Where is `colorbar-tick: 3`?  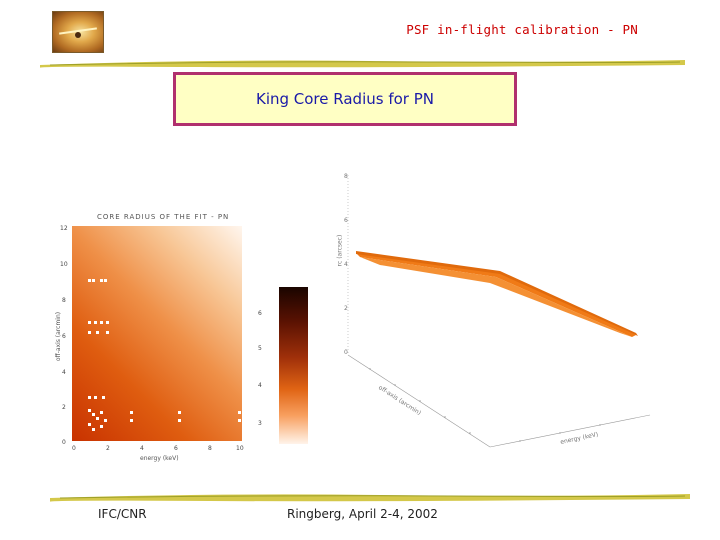
colorbar-tick: 3 is located at coordinates (260, 423).